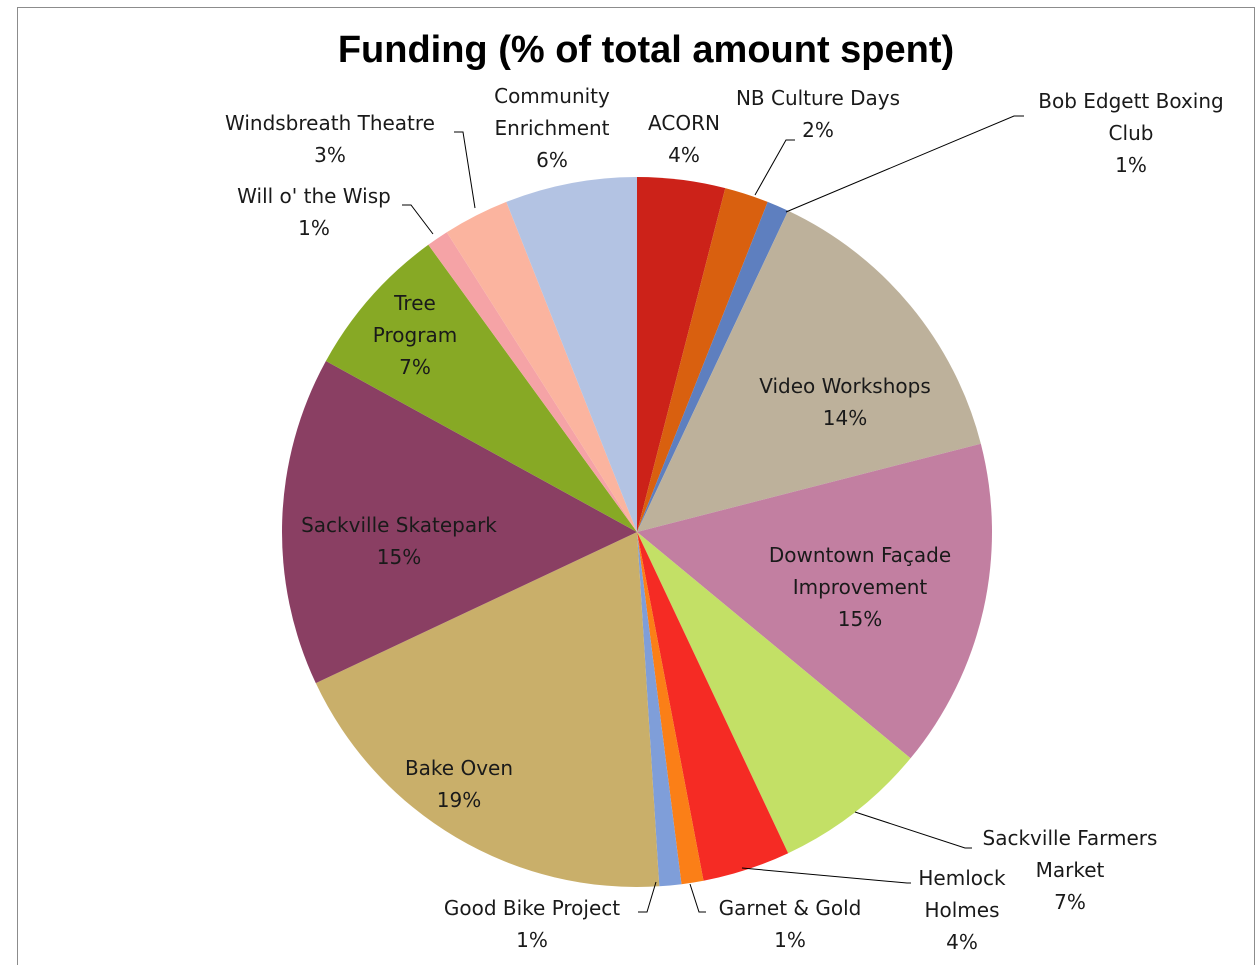 The width and height of the screenshot is (1256, 966). I want to click on pie-slice-downtown-fa-ade-improvement, so click(815, 601).